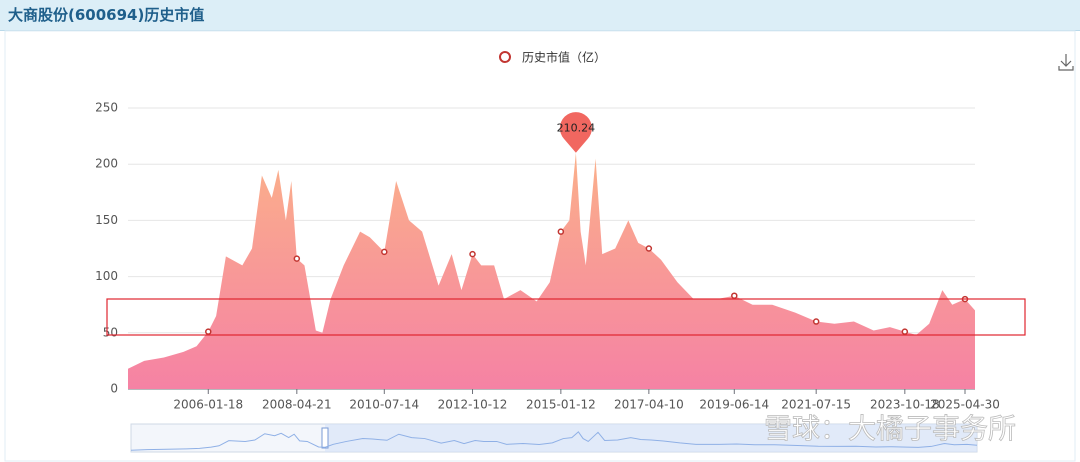 The width and height of the screenshot is (1080, 462). I want to click on highlight-box, so click(566, 317).